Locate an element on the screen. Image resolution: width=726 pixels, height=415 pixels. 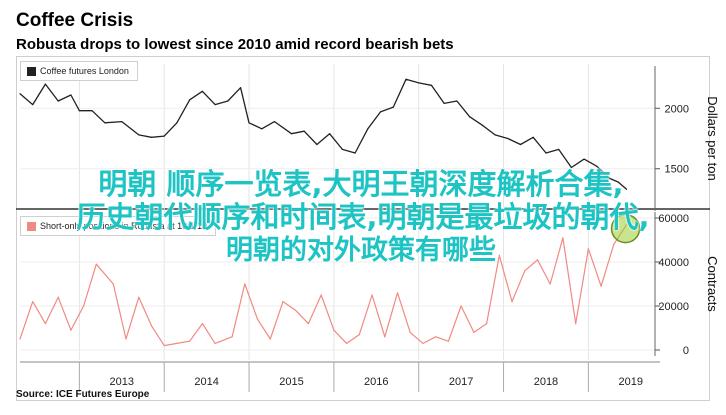
source-note: Source: ICE Futures Europe is located at coordinates (83, 394).